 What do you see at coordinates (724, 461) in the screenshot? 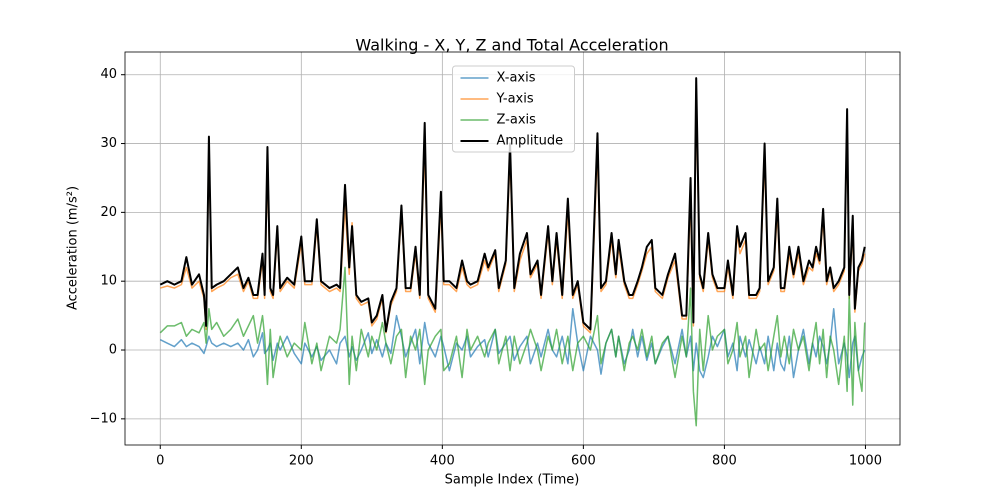
I see `x-tick-label: 800` at bounding box center [724, 461].